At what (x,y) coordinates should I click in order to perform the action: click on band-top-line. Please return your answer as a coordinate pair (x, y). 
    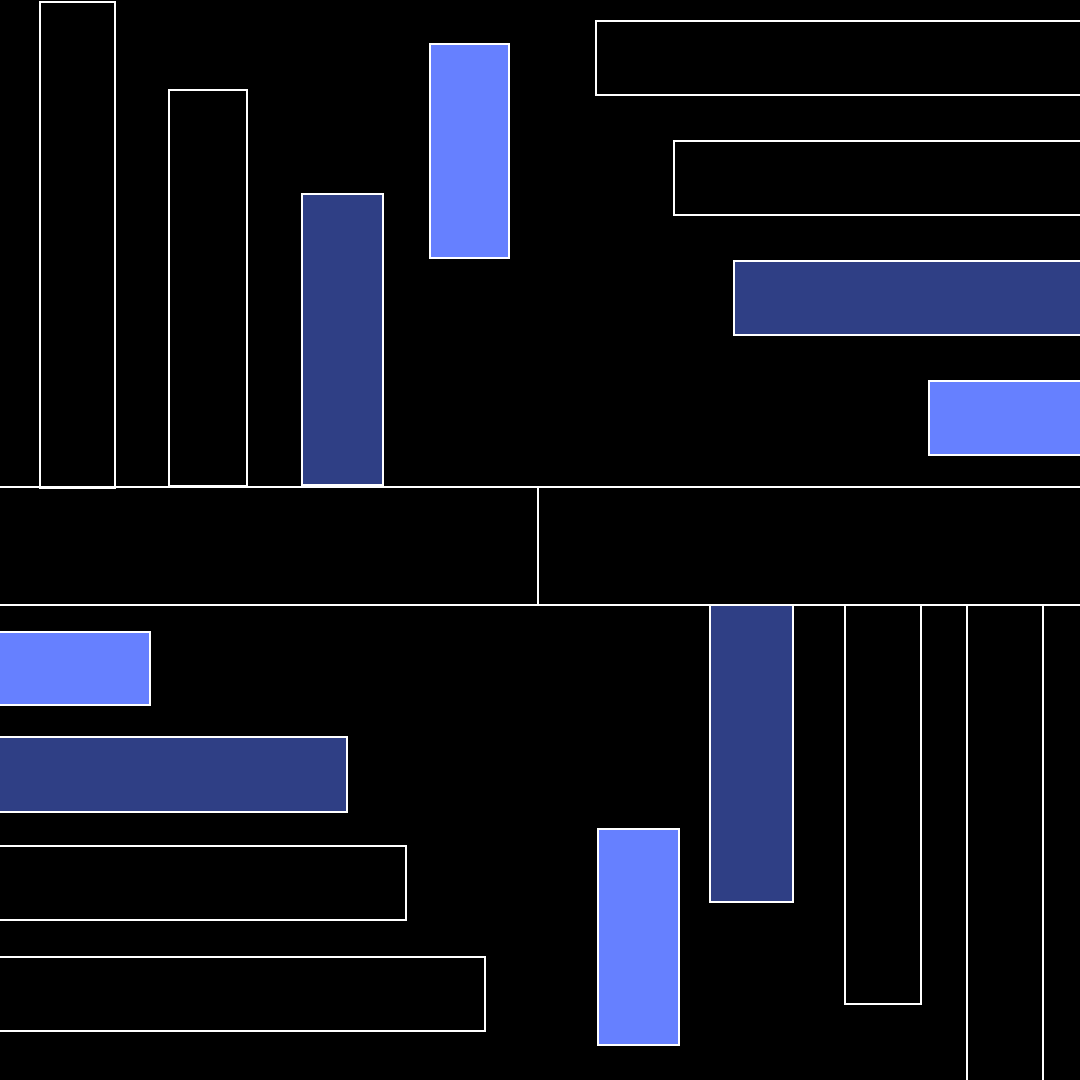
    Looking at the image, I should click on (540, 487).